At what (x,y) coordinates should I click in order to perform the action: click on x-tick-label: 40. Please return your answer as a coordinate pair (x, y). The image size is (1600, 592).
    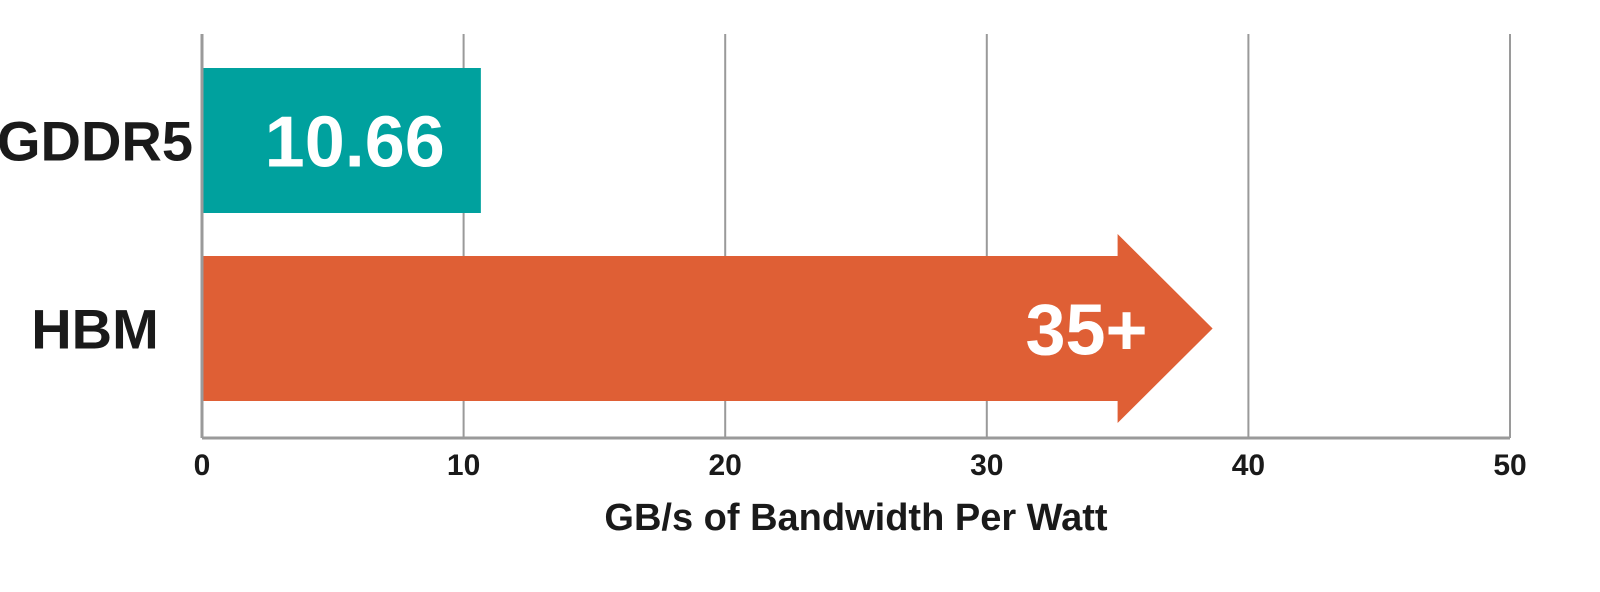
    Looking at the image, I should click on (1248, 465).